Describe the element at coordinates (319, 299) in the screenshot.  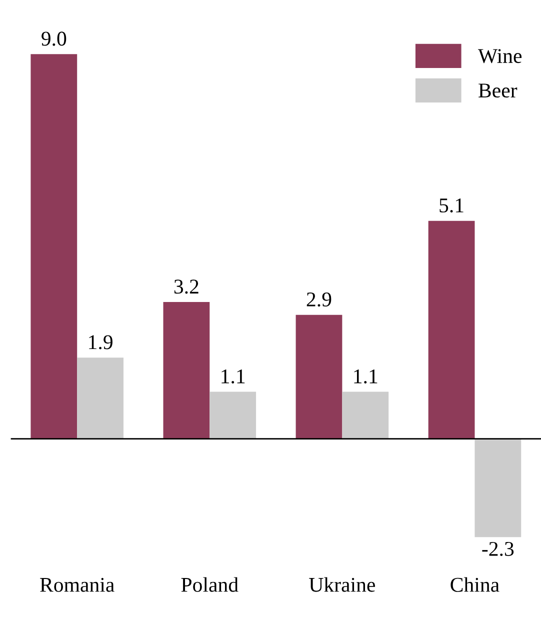
I see `data-label: 2.9` at that location.